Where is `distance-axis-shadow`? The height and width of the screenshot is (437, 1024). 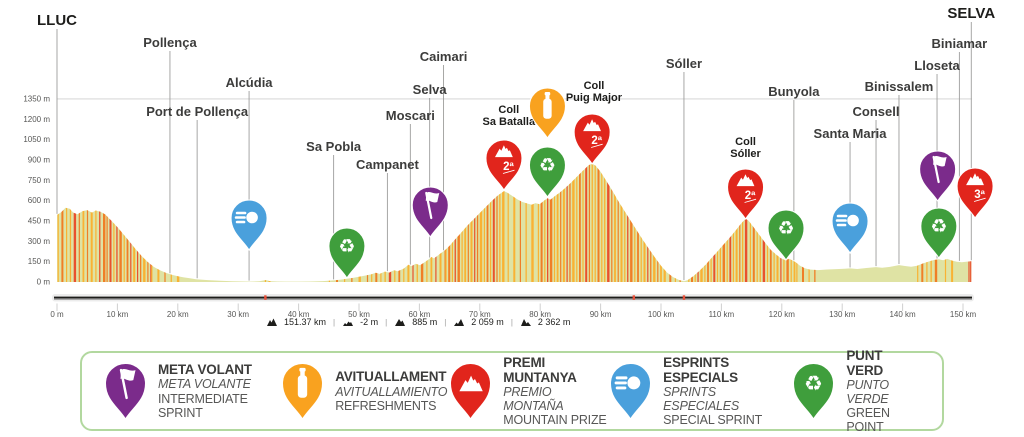
distance-axis-shadow is located at coordinates (513, 299).